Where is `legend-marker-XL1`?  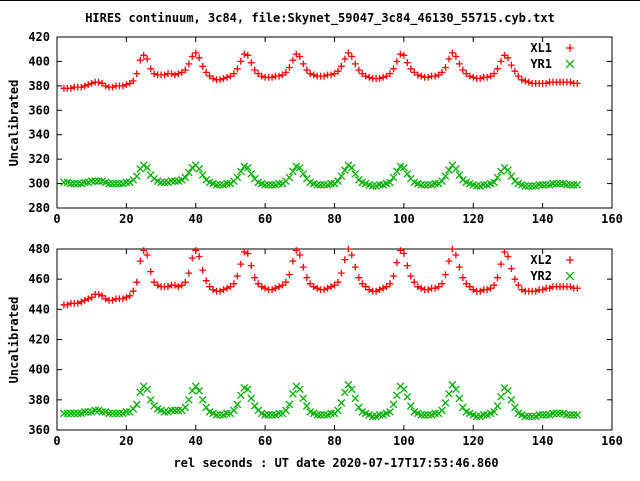
legend-marker-XL1 is located at coordinates (570, 48).